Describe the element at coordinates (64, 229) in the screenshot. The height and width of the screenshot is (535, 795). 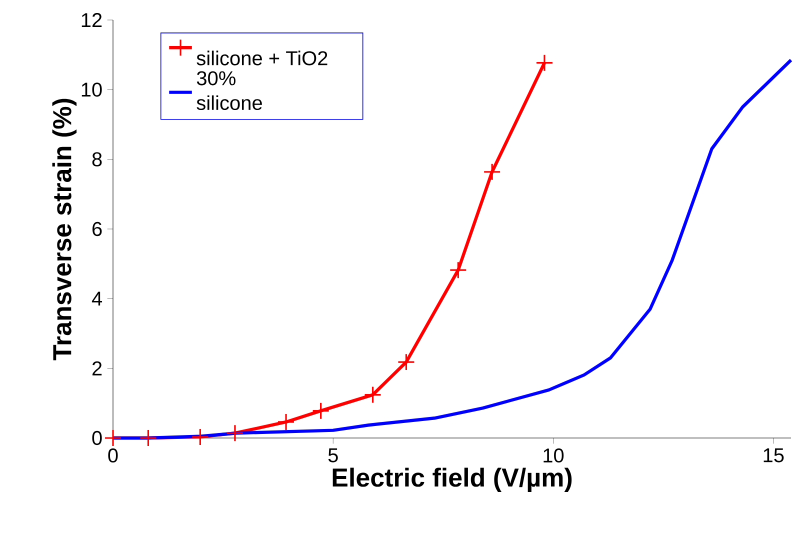
I see `y-axis-title: Transverse strain (%)` at that location.